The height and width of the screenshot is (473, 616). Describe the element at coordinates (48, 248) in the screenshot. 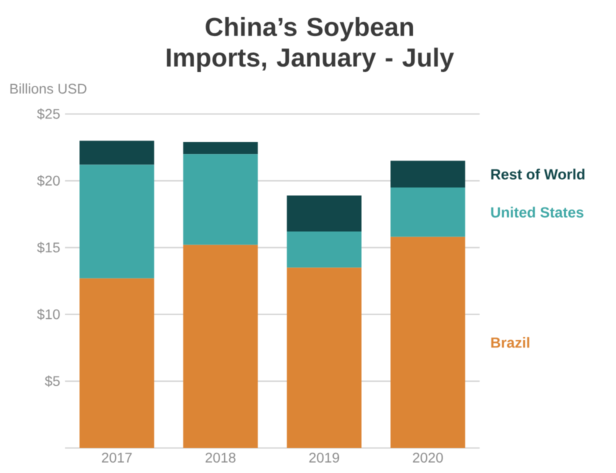

I see `y-tick-label: $15` at that location.